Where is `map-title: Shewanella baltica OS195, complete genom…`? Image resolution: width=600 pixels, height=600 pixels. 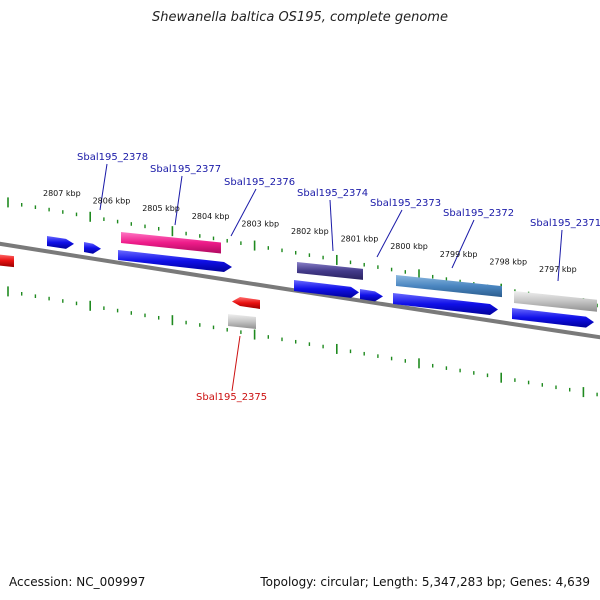
map-title: Shewanella baltica OS195, complete genom… is located at coordinates (300, 17).